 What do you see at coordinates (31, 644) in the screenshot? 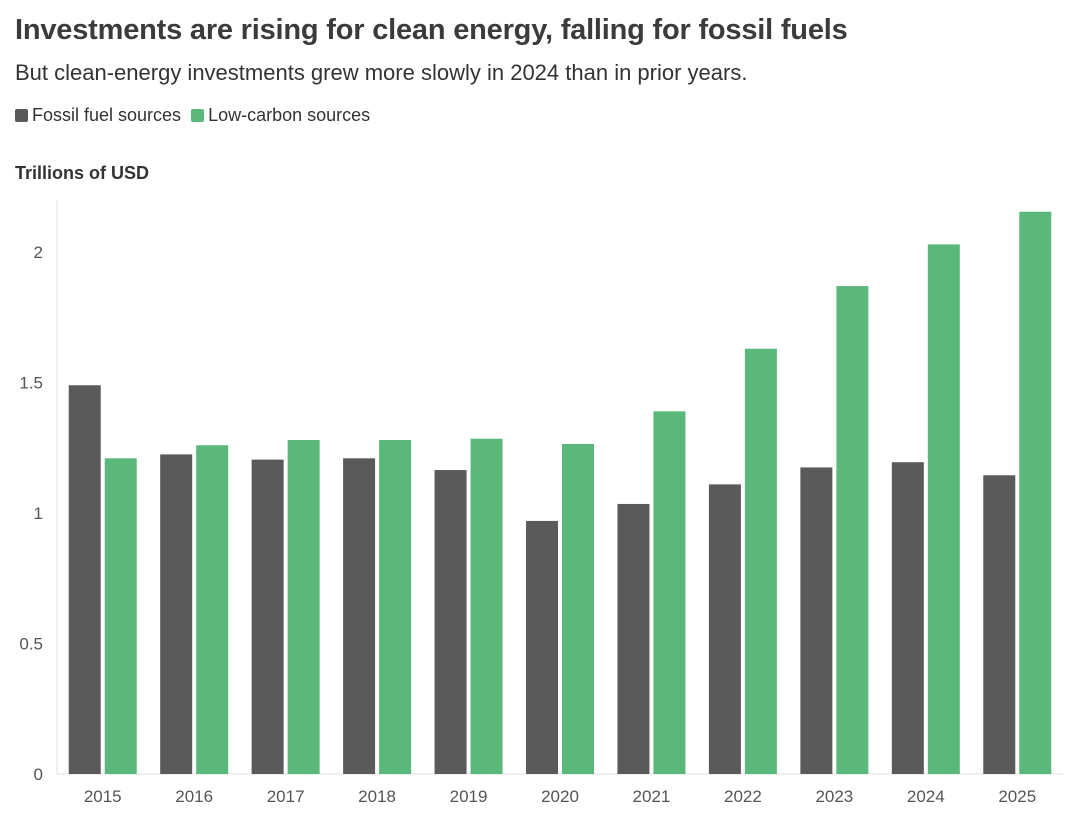
I see `y-tick-label: 0.5` at bounding box center [31, 644].